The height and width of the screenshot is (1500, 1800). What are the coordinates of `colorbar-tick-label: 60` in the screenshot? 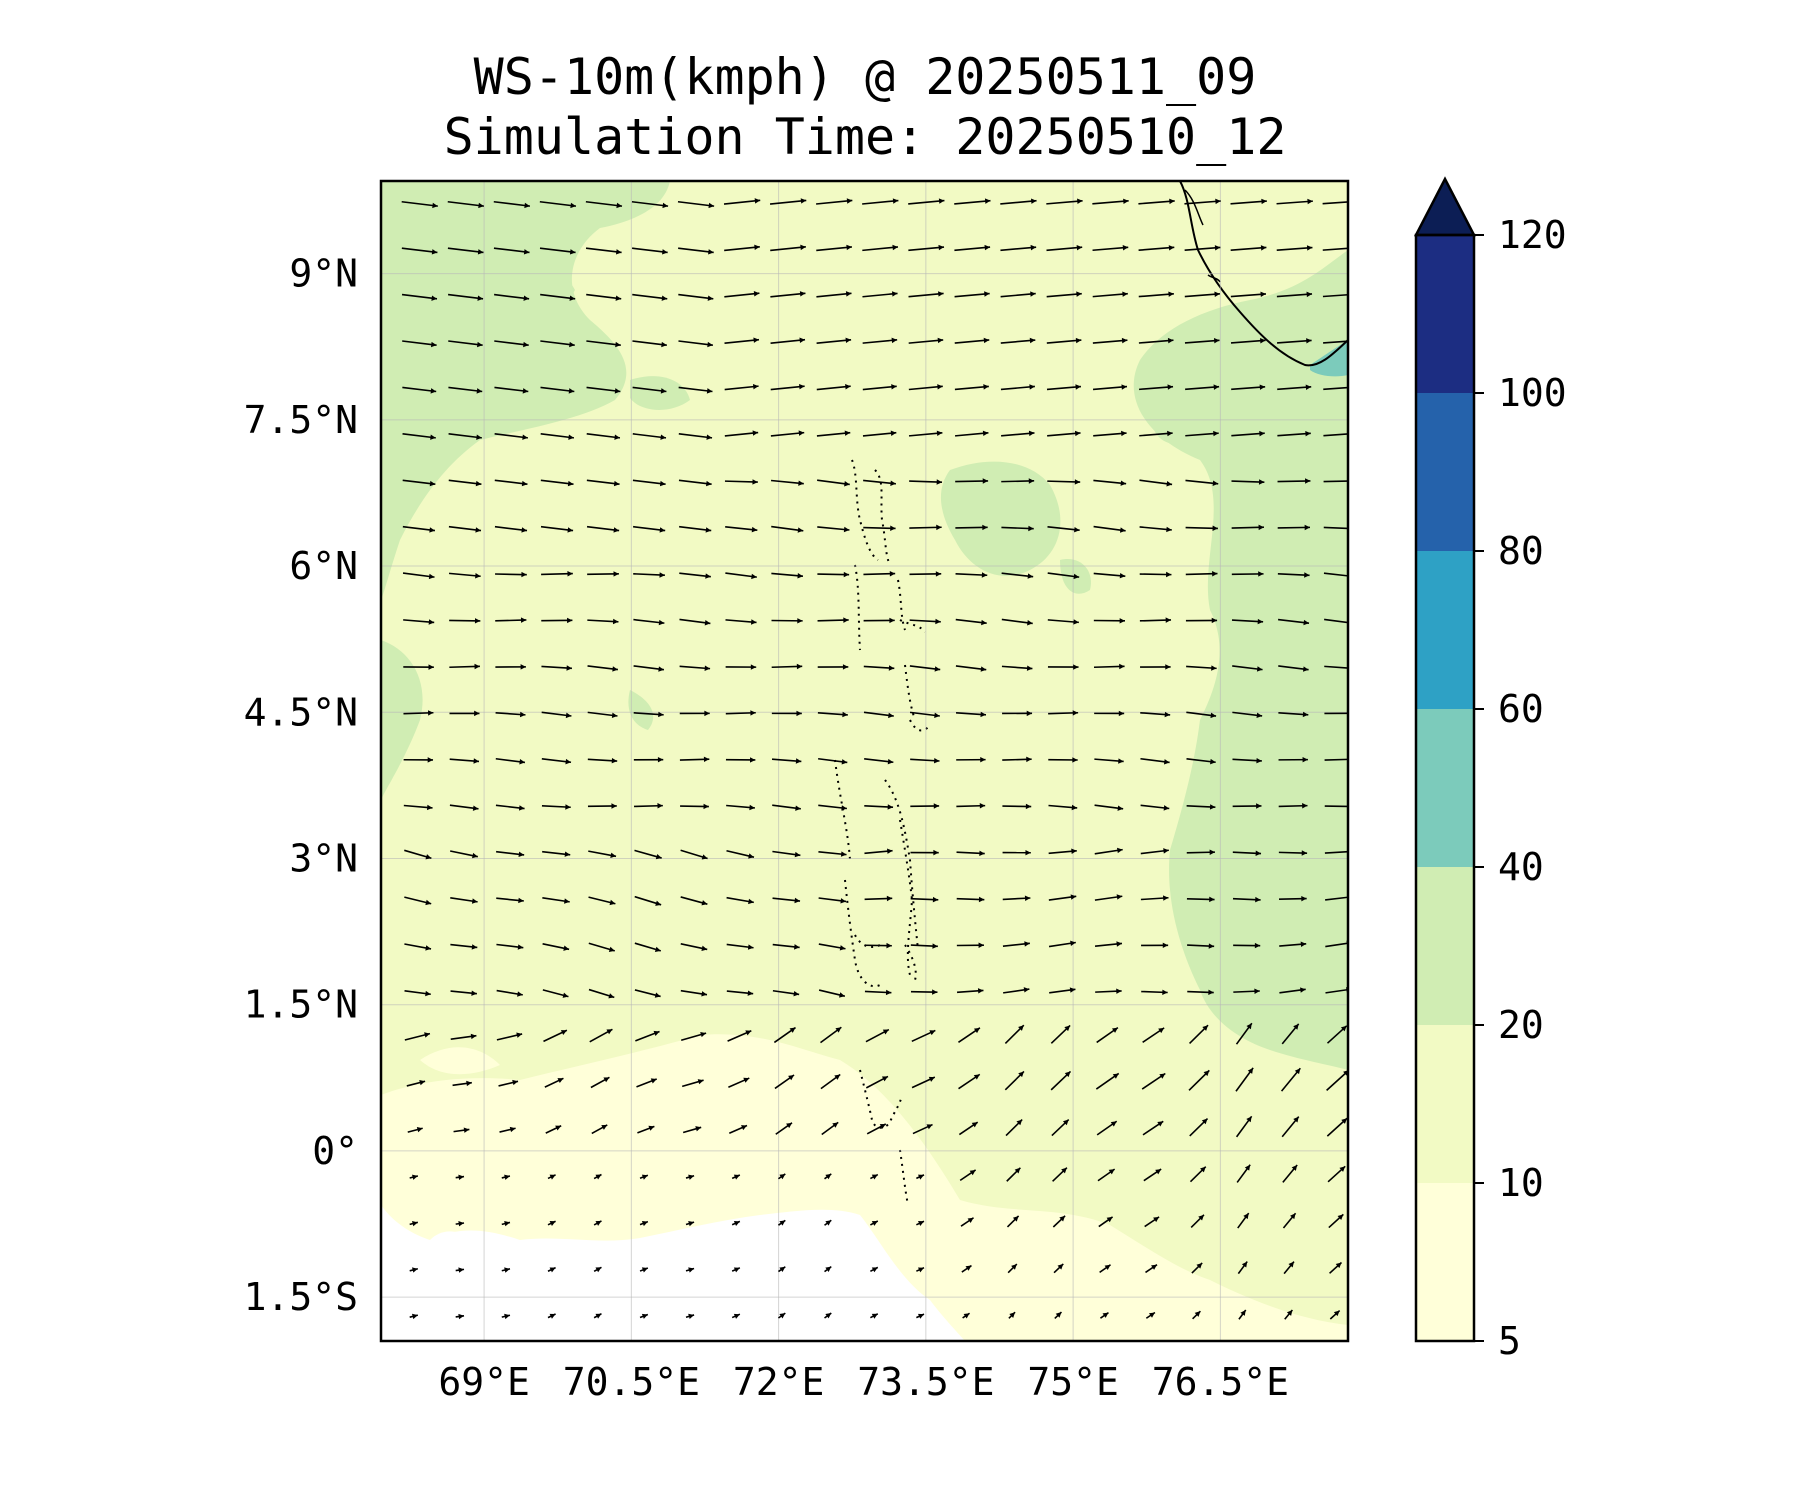 It's located at (1521, 709).